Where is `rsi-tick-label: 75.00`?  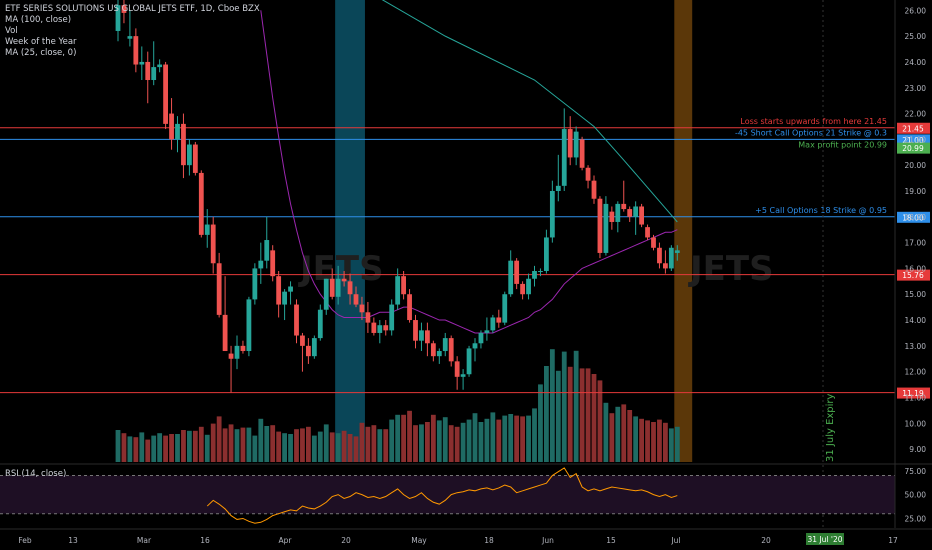 rsi-tick-label: 75.00 is located at coordinates (916, 471).